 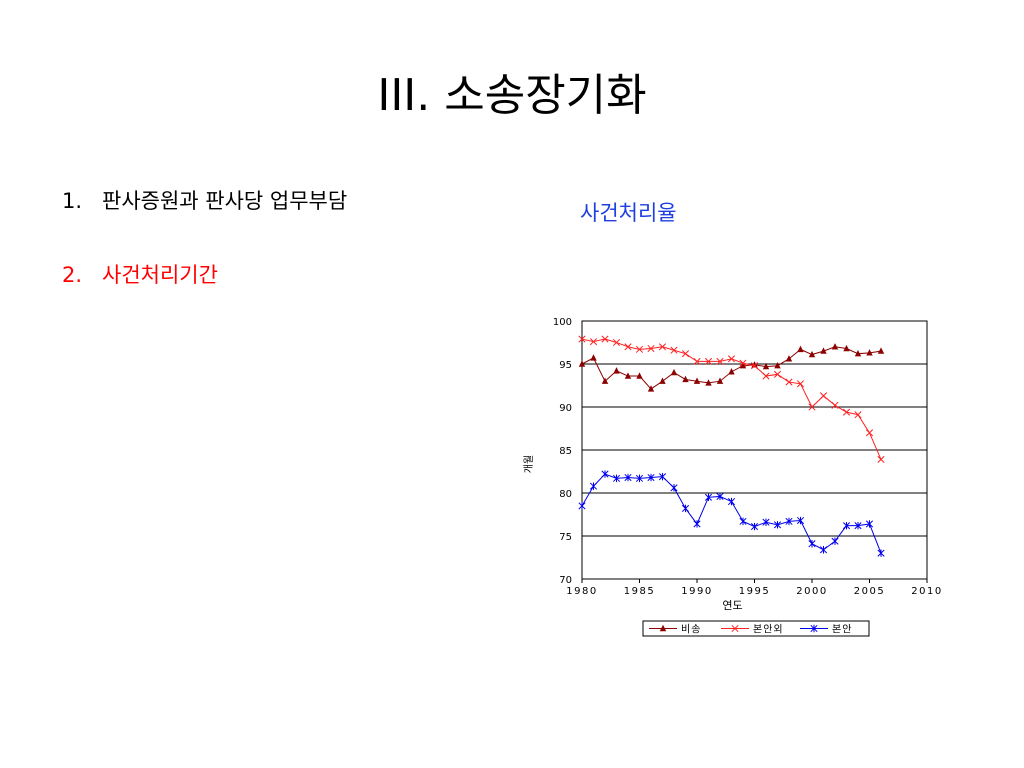 I want to click on data-point-s3-1987, so click(x=662, y=476).